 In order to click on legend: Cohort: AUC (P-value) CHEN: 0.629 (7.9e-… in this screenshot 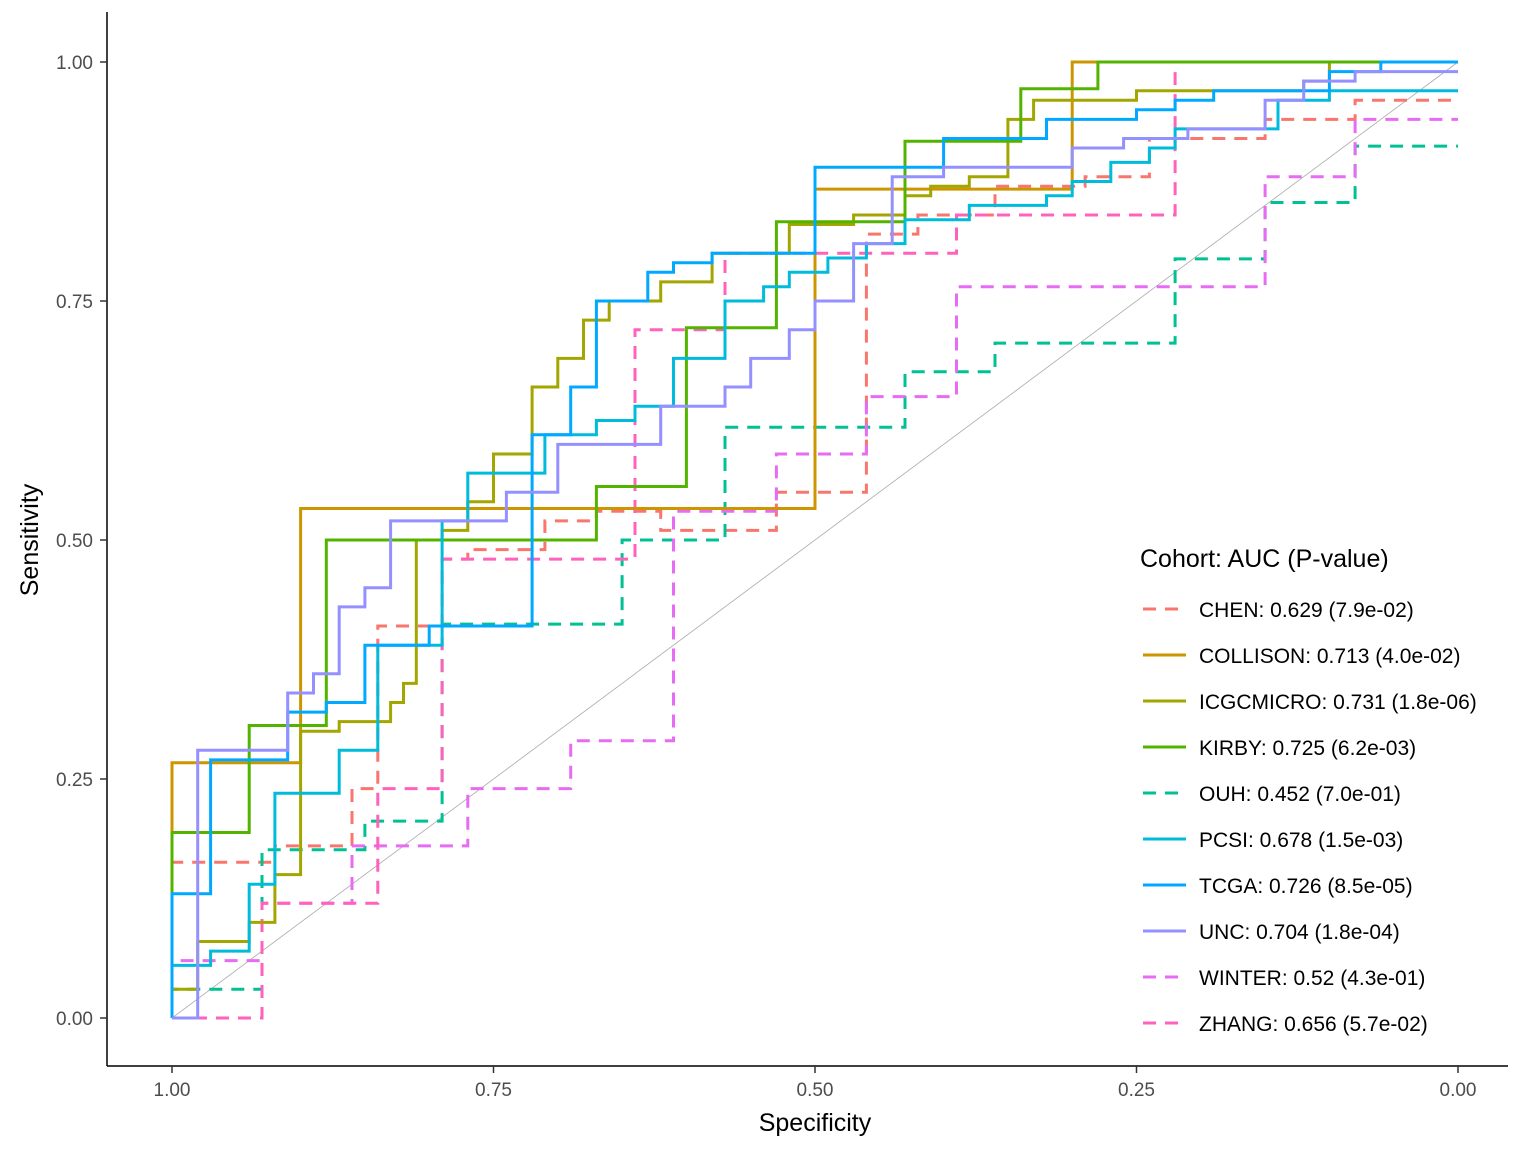, I will do `click(1308, 790)`.